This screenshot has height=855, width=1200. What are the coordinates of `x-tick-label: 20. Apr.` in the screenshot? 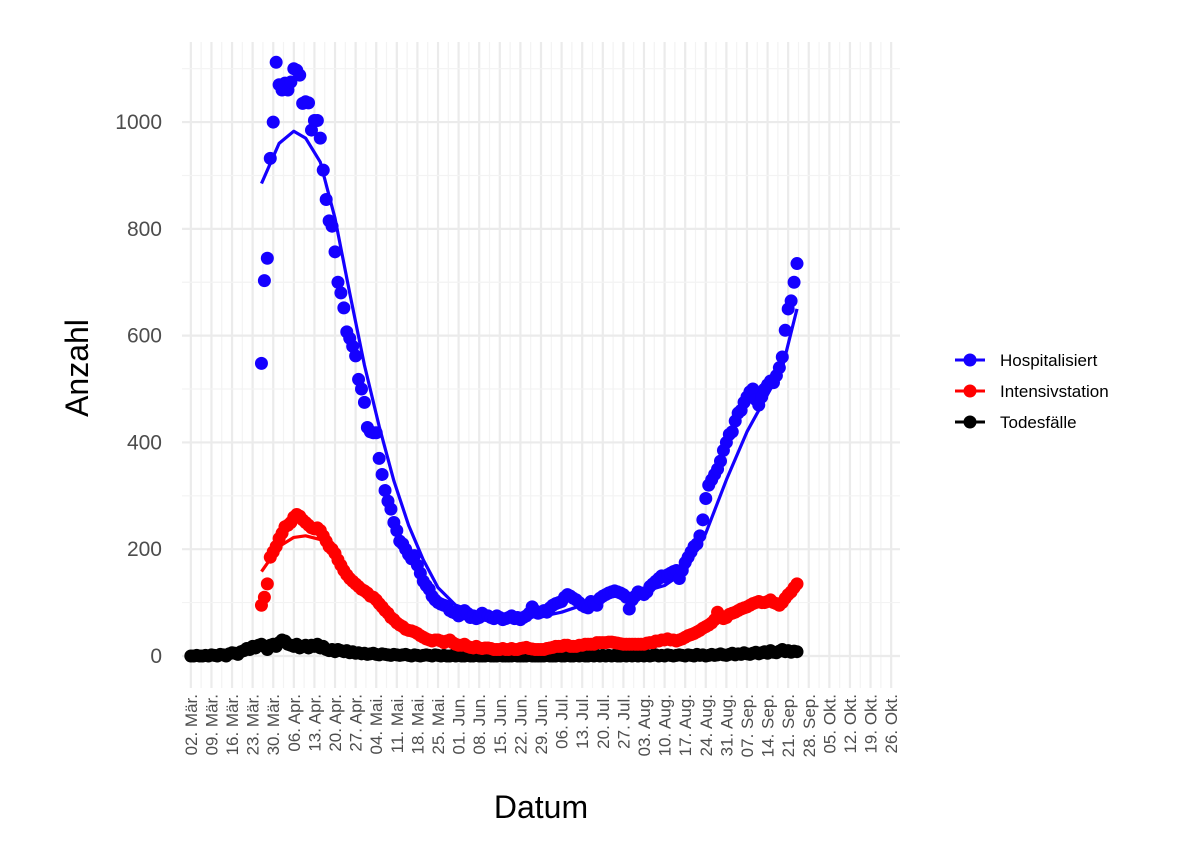 It's located at (335, 723).